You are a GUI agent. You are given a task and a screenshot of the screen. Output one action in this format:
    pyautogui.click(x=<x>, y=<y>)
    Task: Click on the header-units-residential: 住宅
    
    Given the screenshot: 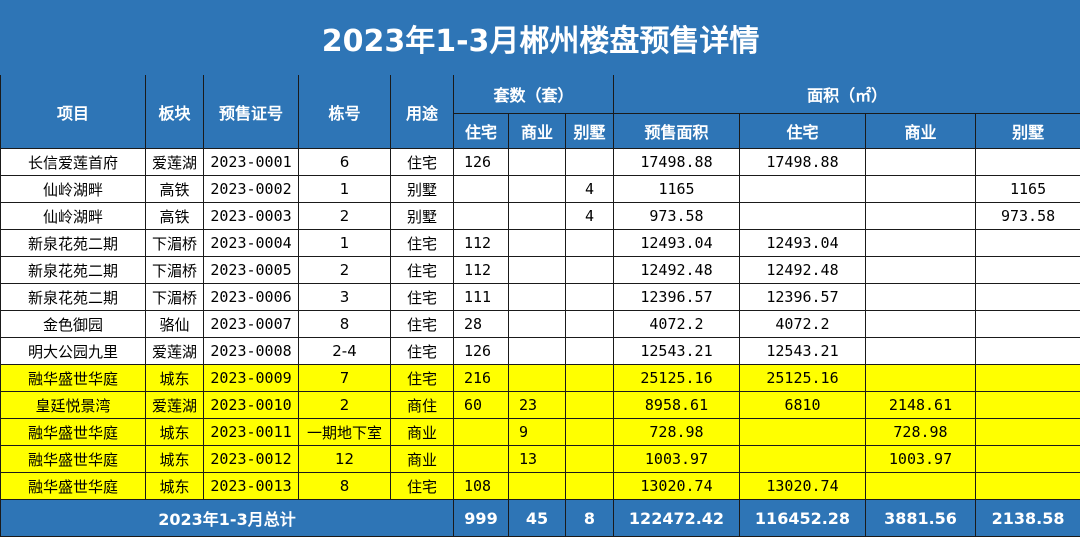 What is the action you would take?
    pyautogui.click(x=481, y=131)
    